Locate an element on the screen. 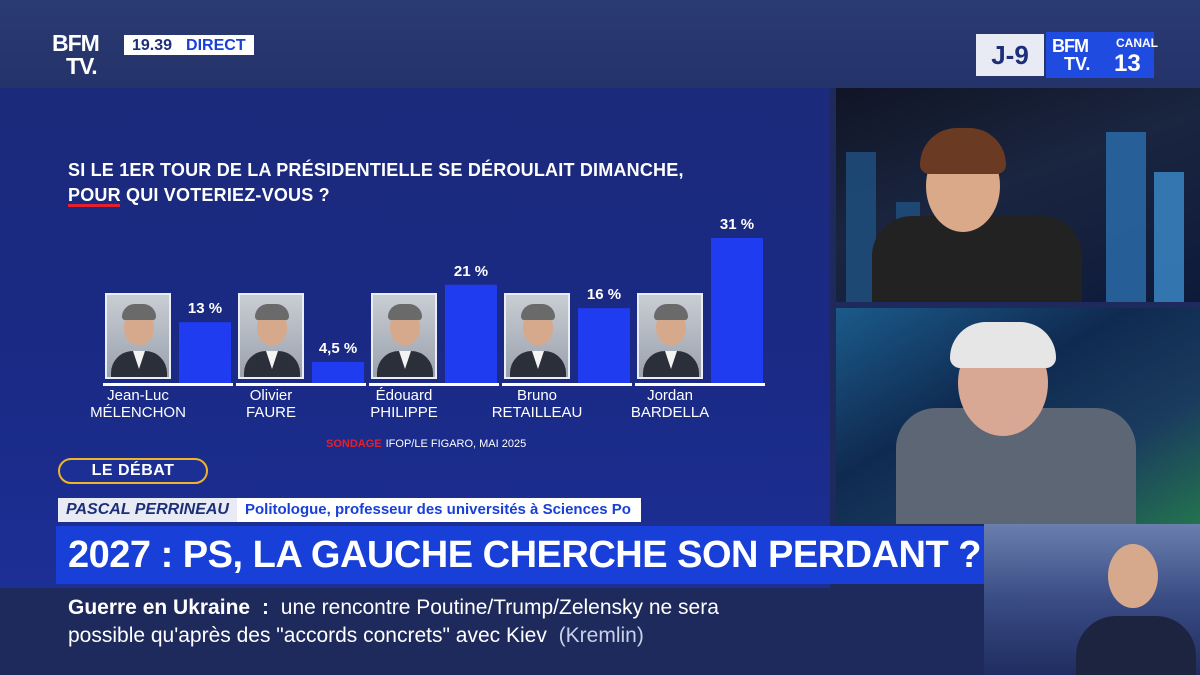 This screenshot has height=675, width=1200. time-live-box: 19.39 DIRECT is located at coordinates (189, 45).